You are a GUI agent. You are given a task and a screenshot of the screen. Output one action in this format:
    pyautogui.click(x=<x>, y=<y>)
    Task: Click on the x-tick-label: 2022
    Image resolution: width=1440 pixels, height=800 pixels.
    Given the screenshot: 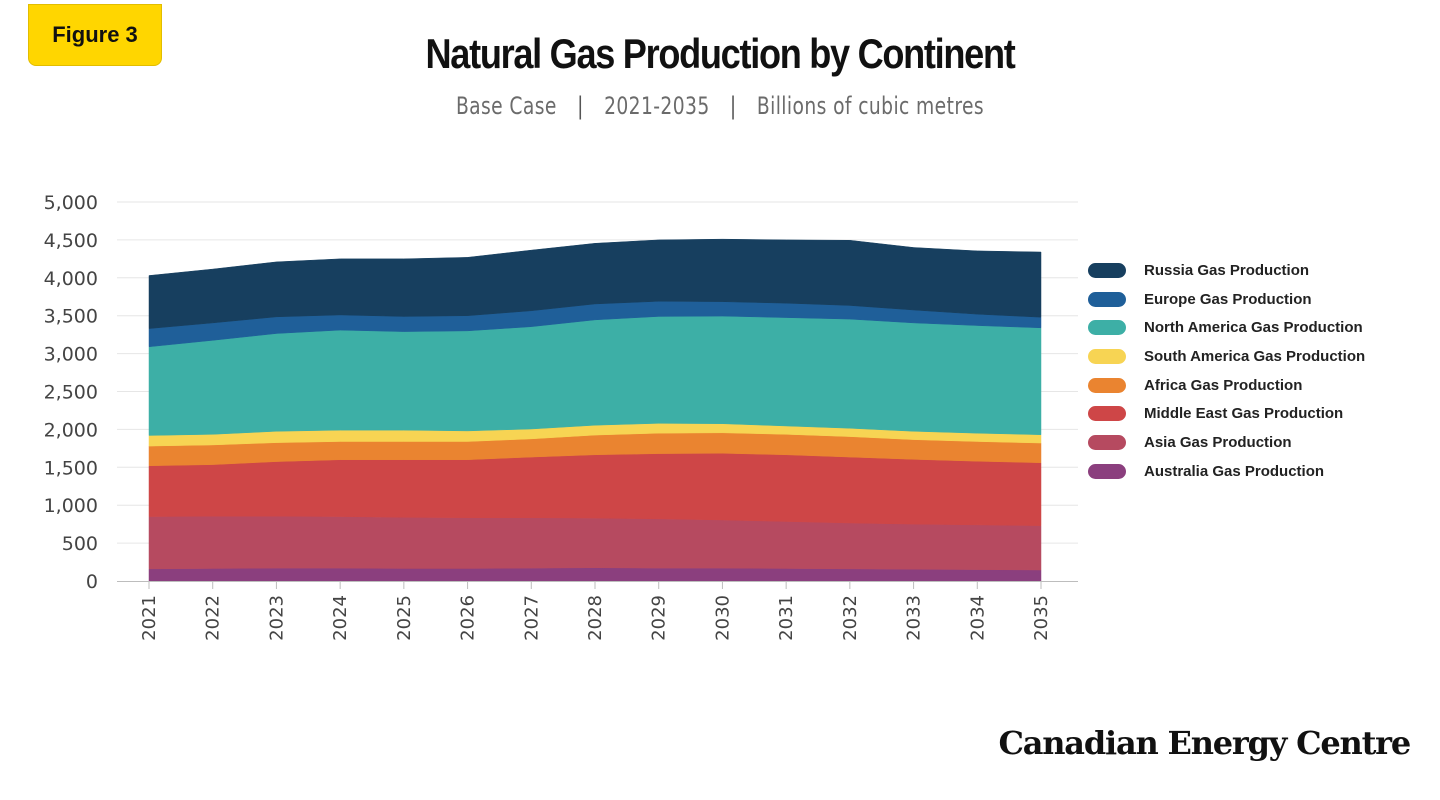 What is the action you would take?
    pyautogui.click(x=213, y=618)
    